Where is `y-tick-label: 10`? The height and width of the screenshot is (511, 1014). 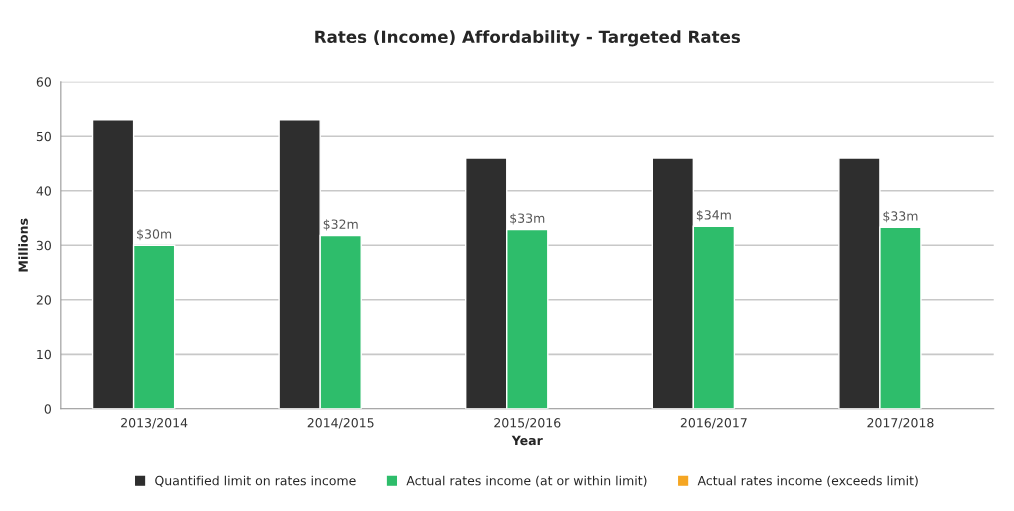
y-tick-label: 10 is located at coordinates (44, 354).